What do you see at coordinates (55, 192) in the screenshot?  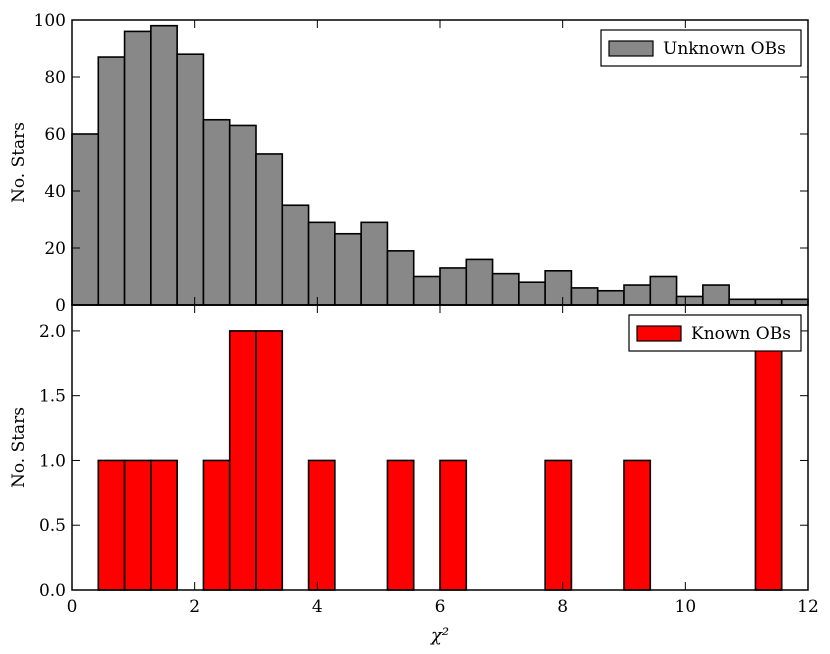 I see `y-tick-label: 40` at bounding box center [55, 192].